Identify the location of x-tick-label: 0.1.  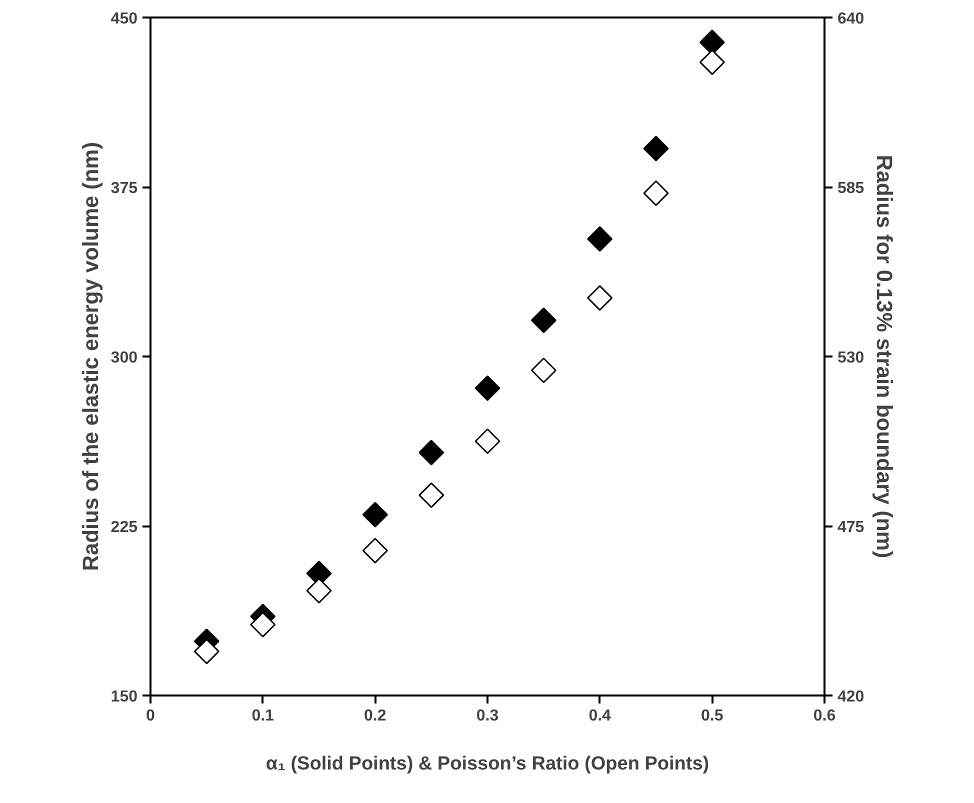
(263, 716).